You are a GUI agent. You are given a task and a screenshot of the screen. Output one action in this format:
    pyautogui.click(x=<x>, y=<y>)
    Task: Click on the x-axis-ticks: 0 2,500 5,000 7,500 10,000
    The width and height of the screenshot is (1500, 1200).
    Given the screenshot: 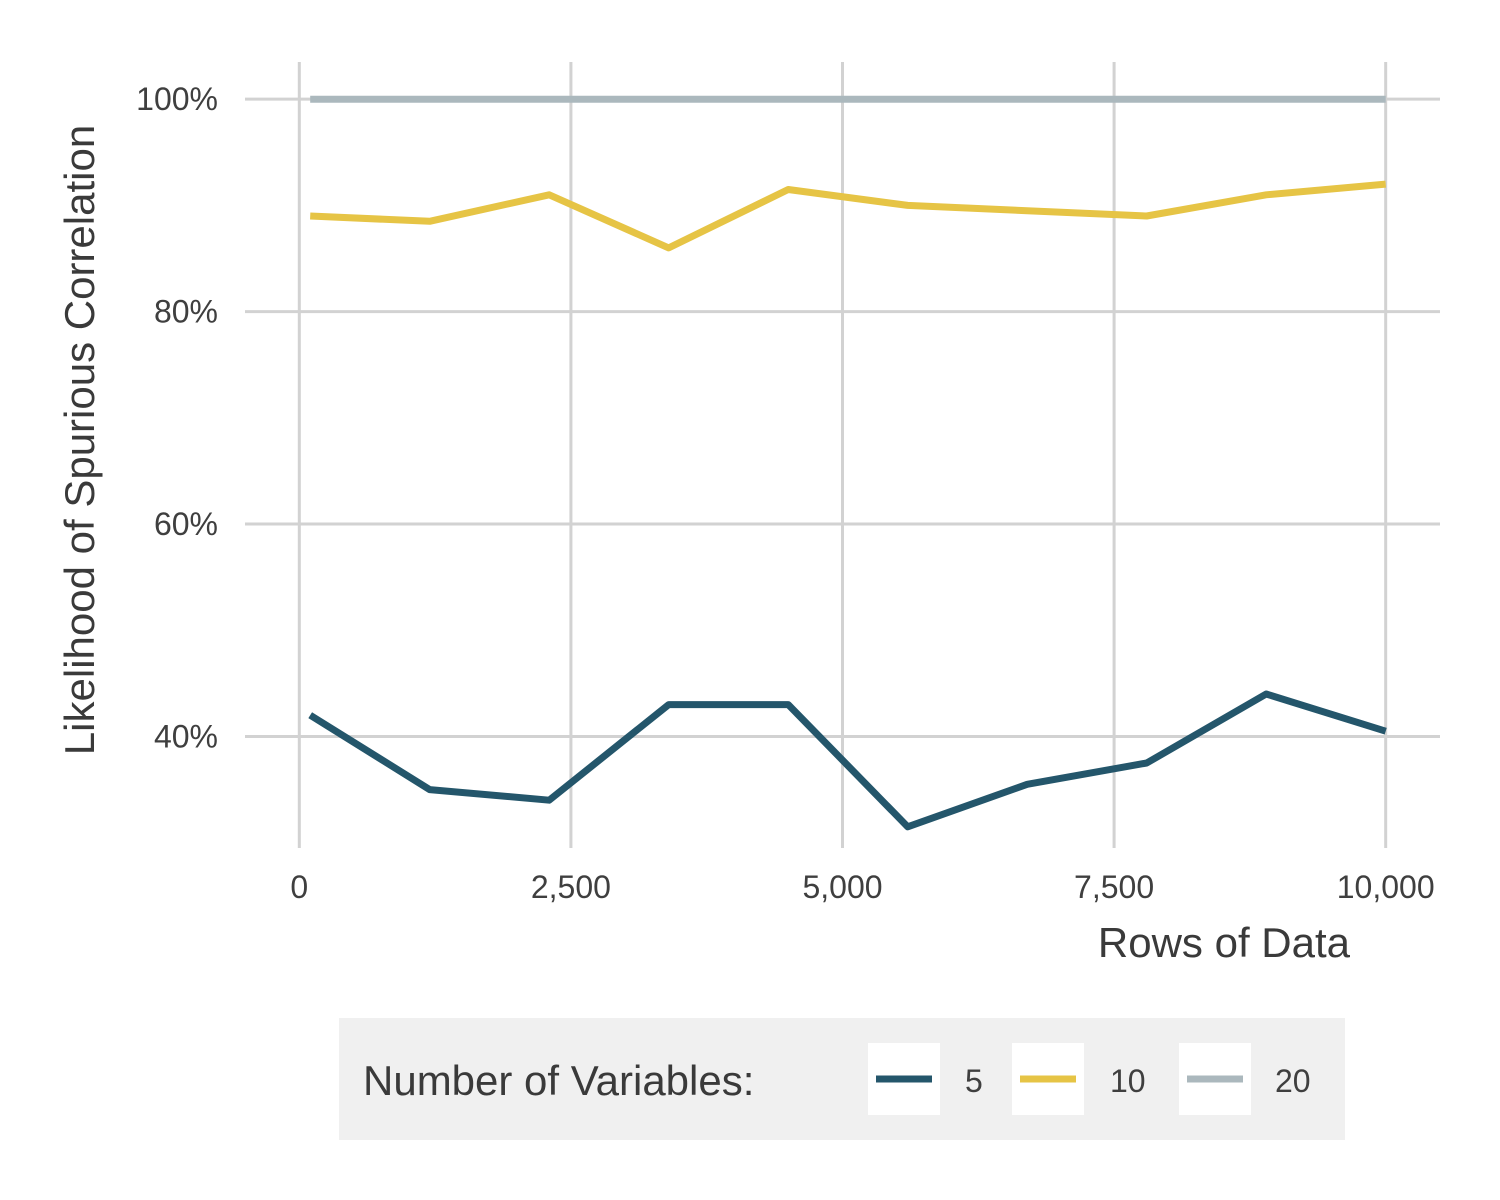 What is the action you would take?
    pyautogui.click(x=862, y=887)
    